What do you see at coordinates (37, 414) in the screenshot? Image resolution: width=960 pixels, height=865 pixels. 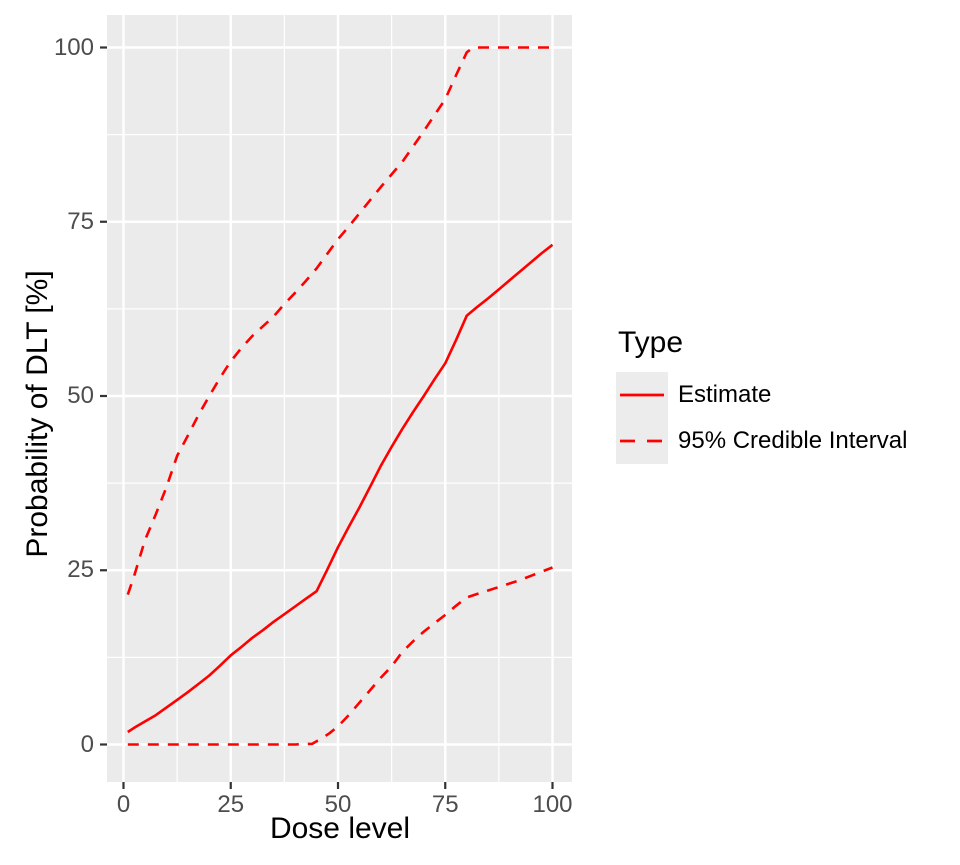 I see `y-axis-title: Probability of DLT [%]` at bounding box center [37, 414].